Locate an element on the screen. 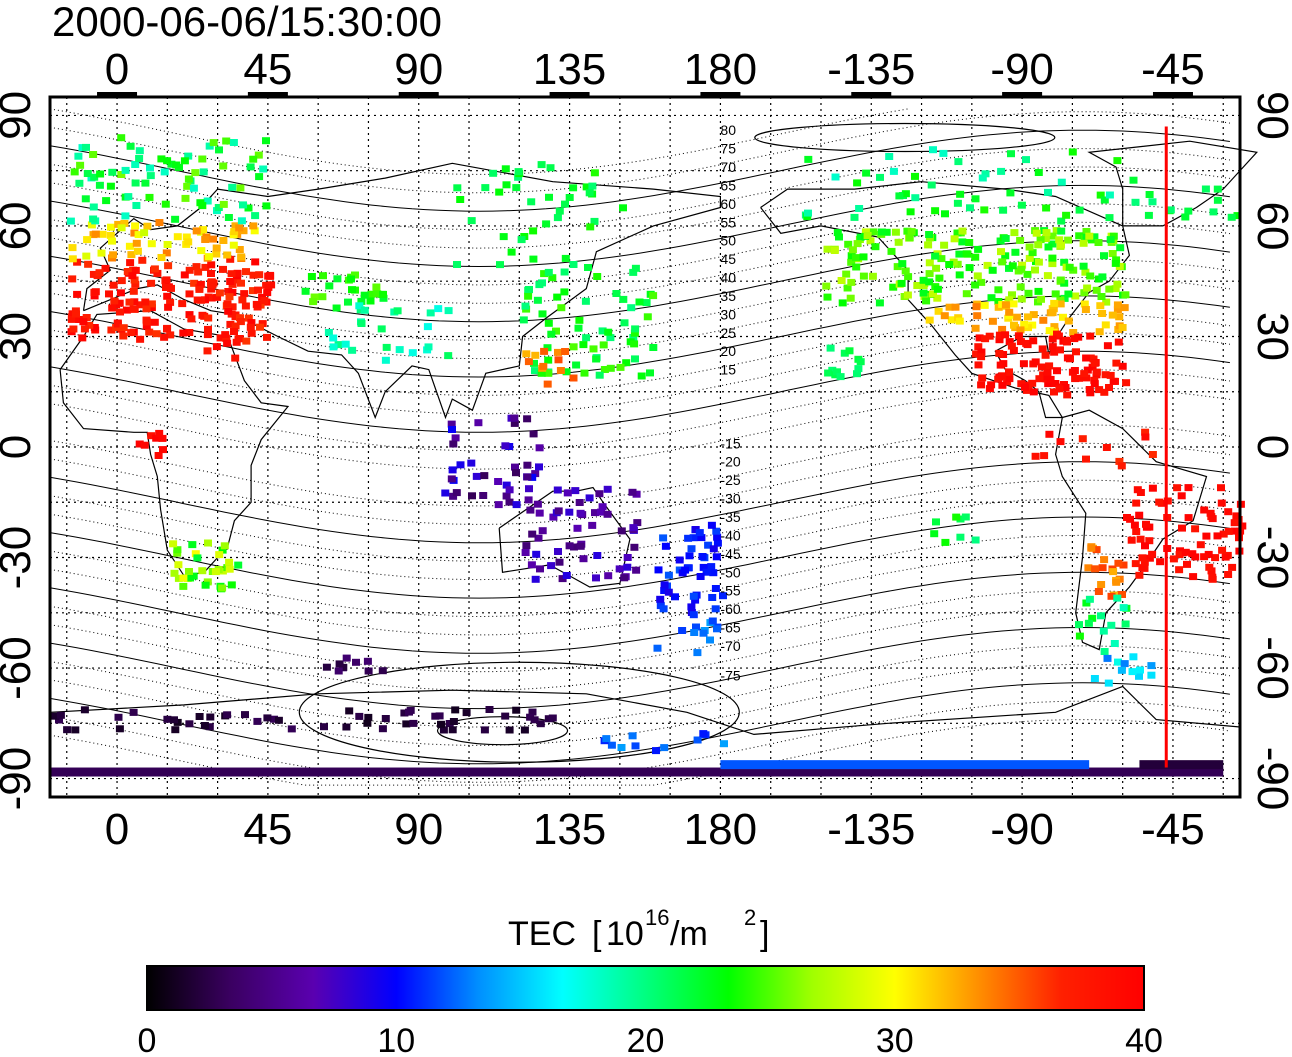  top-tick-label: 135 is located at coordinates (569, 69).